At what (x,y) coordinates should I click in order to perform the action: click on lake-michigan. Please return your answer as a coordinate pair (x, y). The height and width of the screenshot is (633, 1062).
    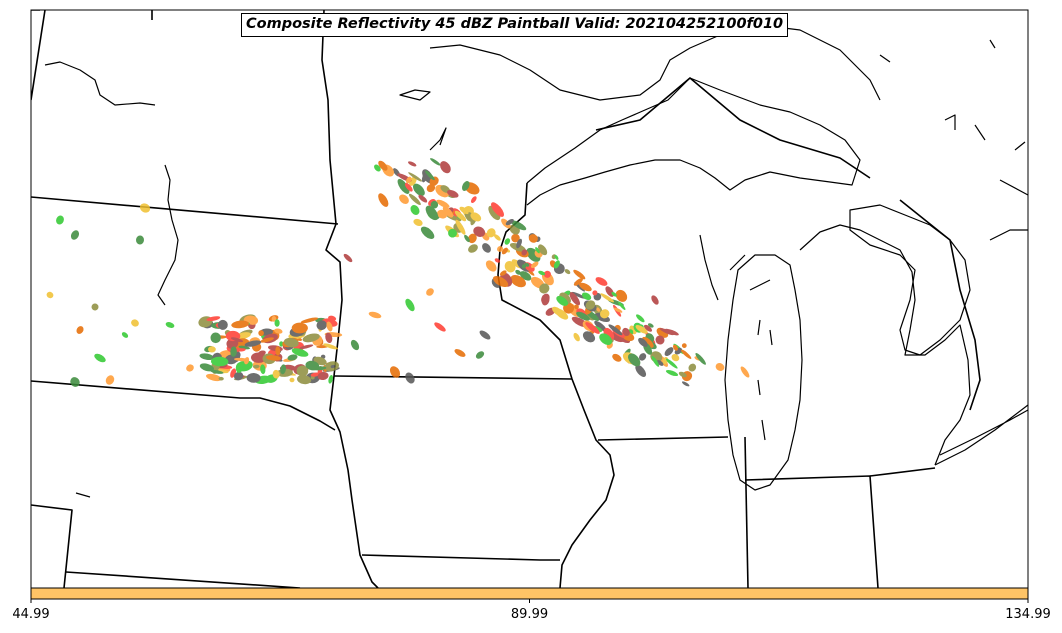
    Looking at the image, I should click on (763, 372).